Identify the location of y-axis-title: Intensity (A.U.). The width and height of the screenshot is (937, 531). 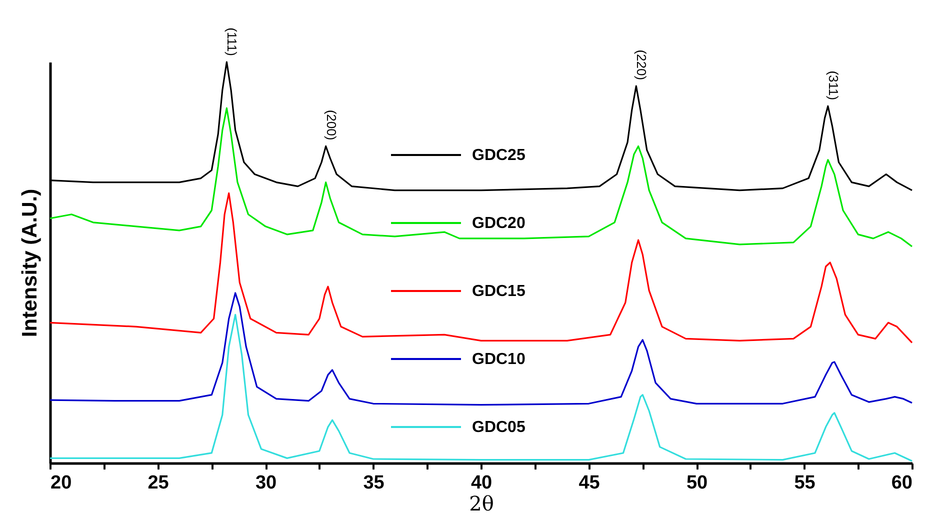
(30, 263).